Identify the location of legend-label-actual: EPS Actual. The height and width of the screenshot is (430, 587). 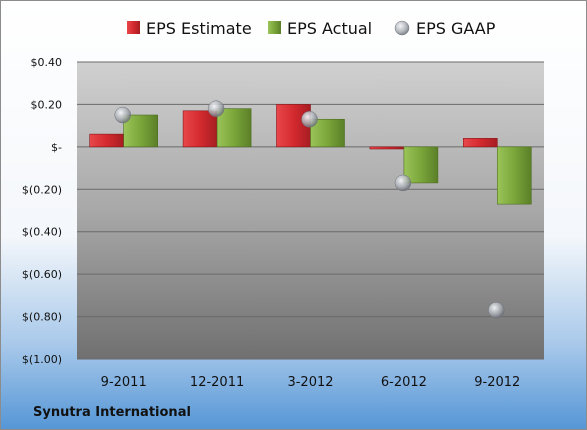
(329, 28).